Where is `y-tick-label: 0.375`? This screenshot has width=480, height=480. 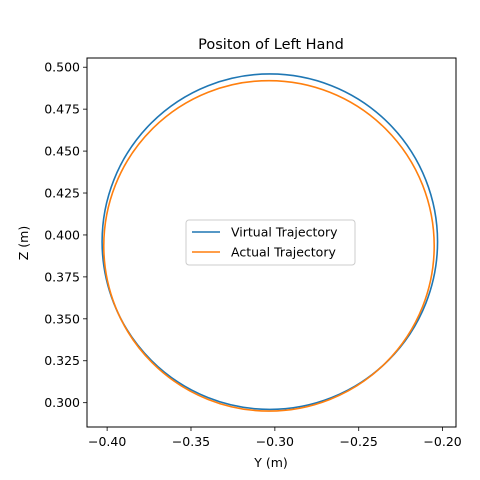
y-tick-label: 0.375 is located at coordinates (62, 276).